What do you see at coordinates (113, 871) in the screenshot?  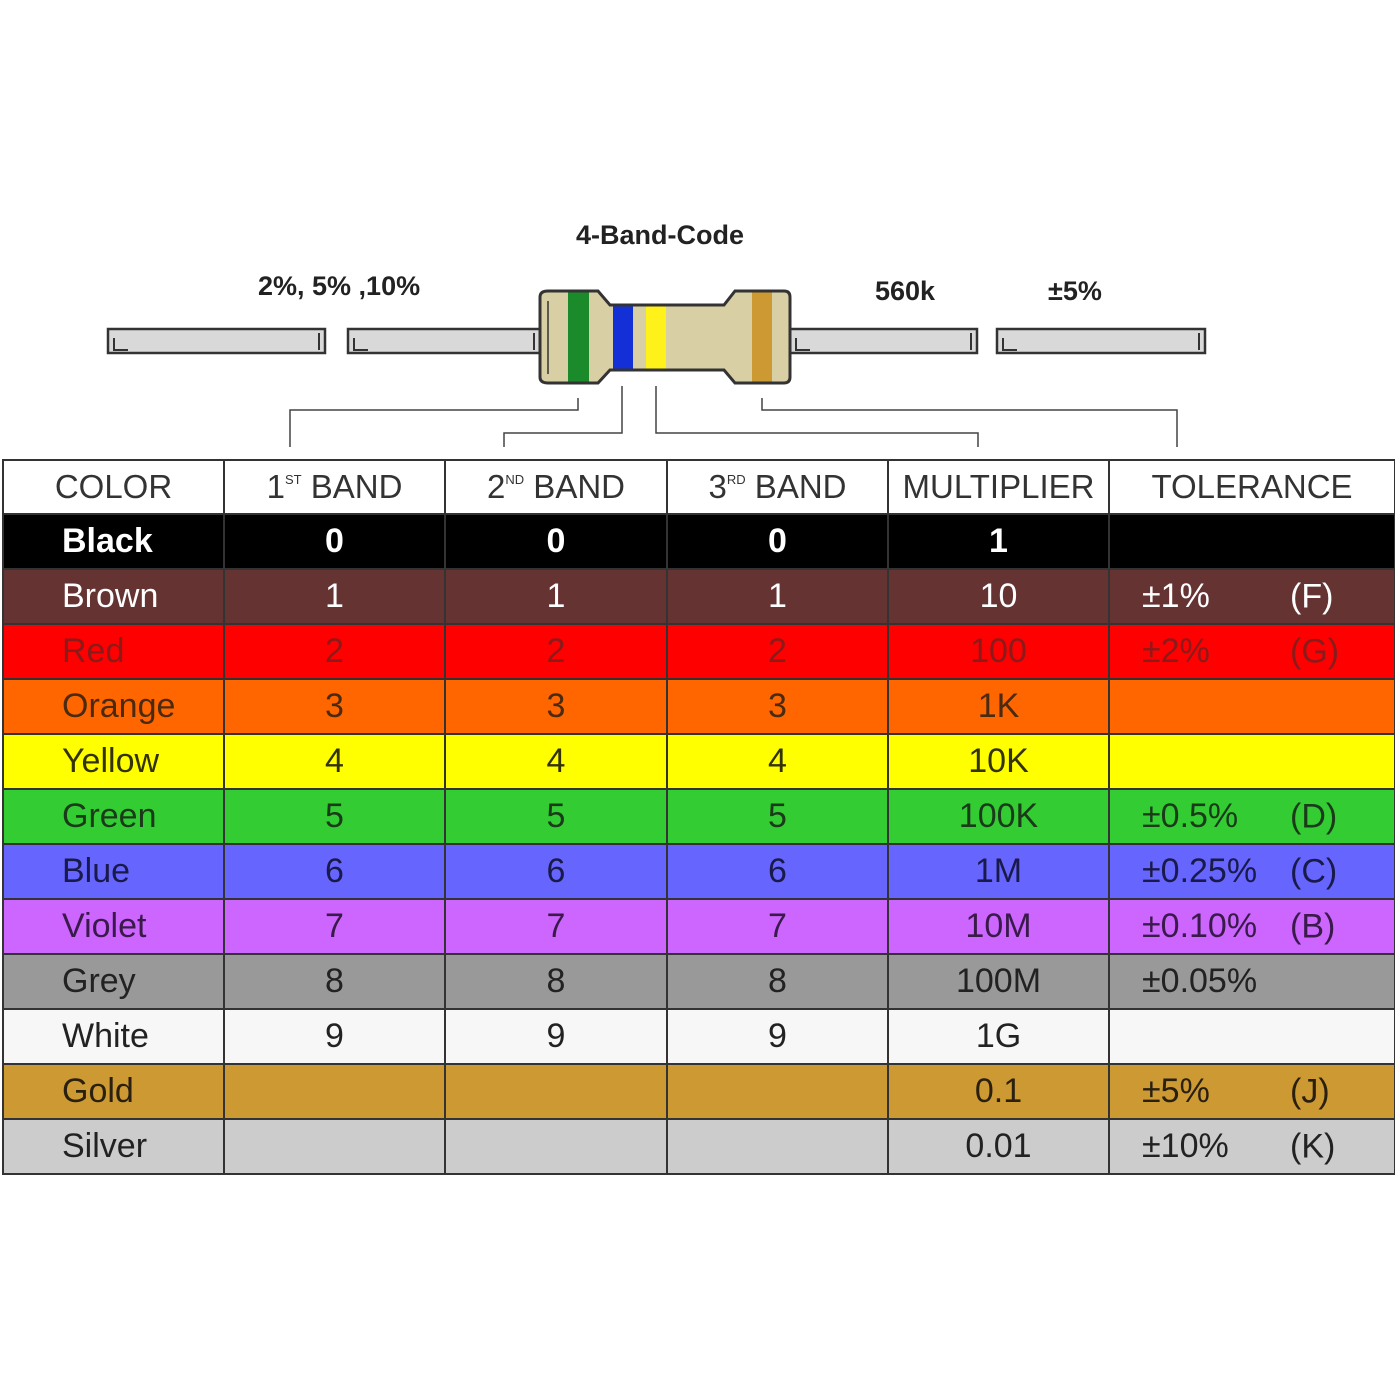 I see `color-name-cell: Blue` at bounding box center [113, 871].